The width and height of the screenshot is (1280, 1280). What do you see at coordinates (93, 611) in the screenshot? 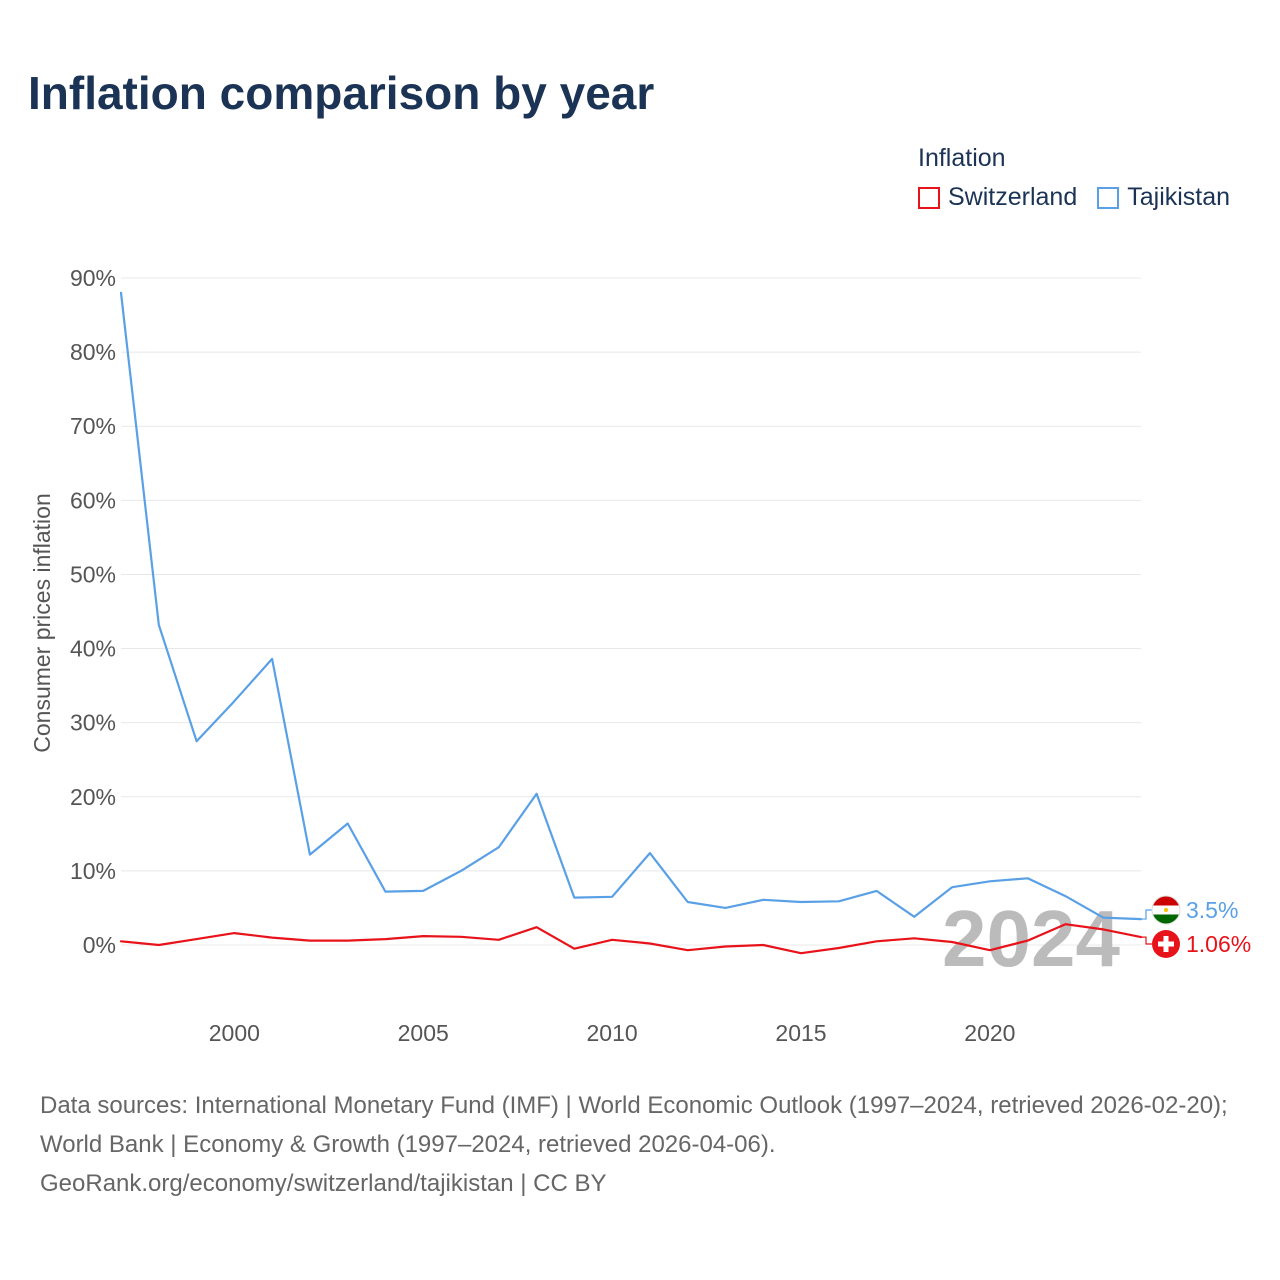
I see `y-axis-ticks: 0% 10% 20% 30% 40% 50% 60% 70% 80% 90%` at bounding box center [93, 611].